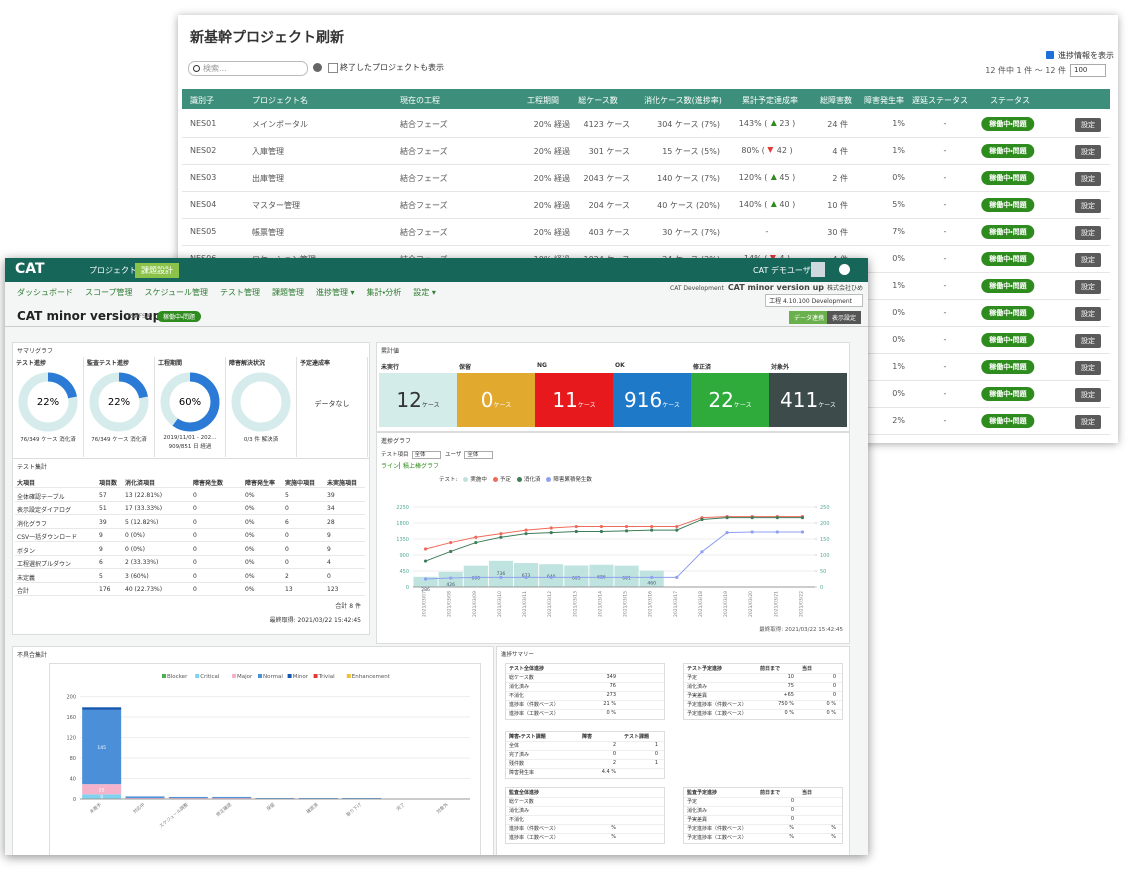 This screenshot has height=872, width=1134. I want to click on summary-label: 障害解決状況, so click(247, 363).